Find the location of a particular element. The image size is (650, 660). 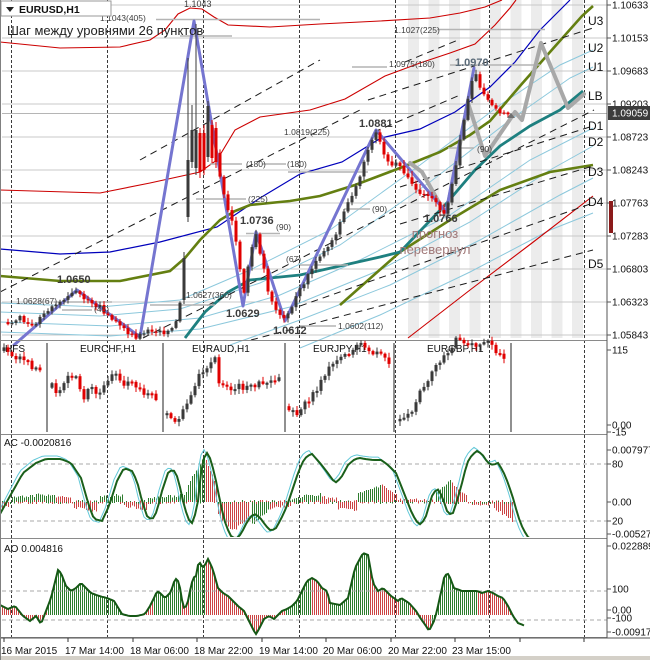

svg-text: 1.10153 is located at coordinates (630, 39).